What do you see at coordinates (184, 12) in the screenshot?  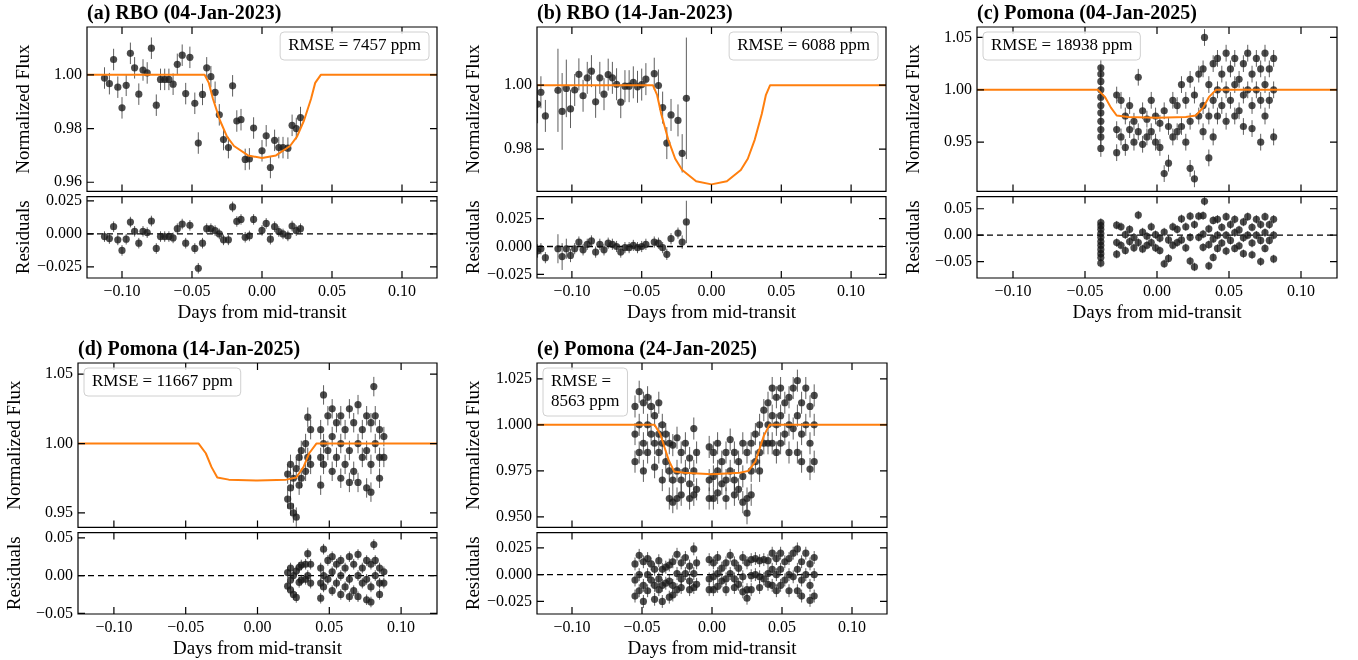 I see `chart-title: (a) RBO (04-Jan-2023)` at bounding box center [184, 12].